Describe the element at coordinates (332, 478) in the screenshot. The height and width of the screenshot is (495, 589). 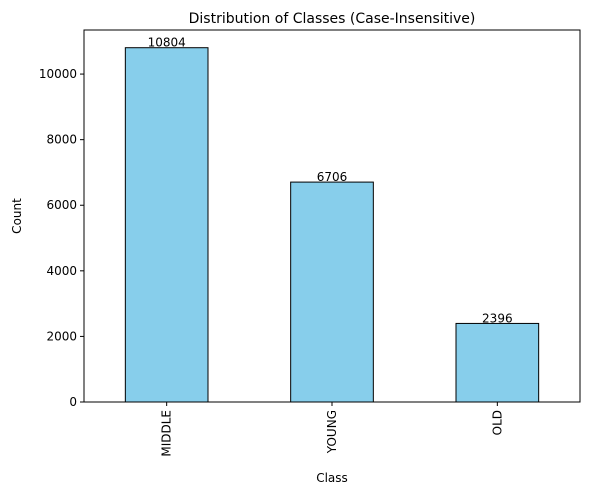
I see `x-axis-label: Class` at that location.